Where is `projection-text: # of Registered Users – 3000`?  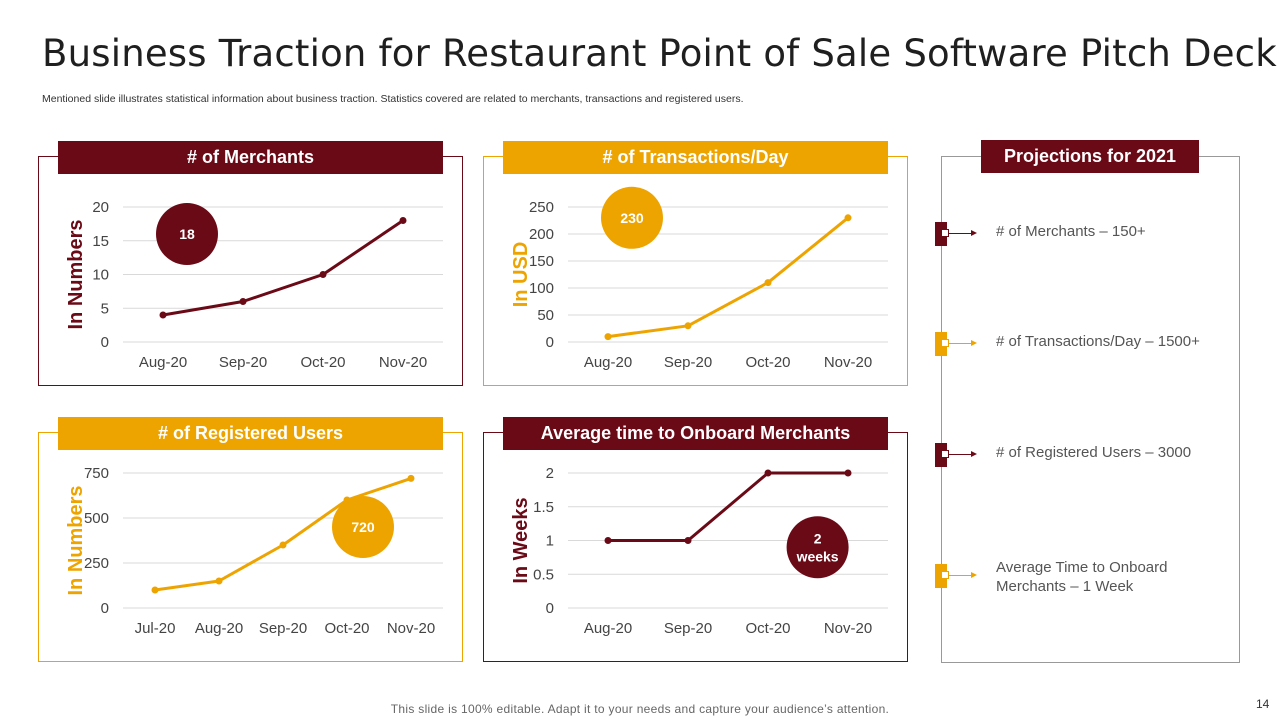 projection-text: # of Registered Users – 3000 is located at coordinates (1094, 452).